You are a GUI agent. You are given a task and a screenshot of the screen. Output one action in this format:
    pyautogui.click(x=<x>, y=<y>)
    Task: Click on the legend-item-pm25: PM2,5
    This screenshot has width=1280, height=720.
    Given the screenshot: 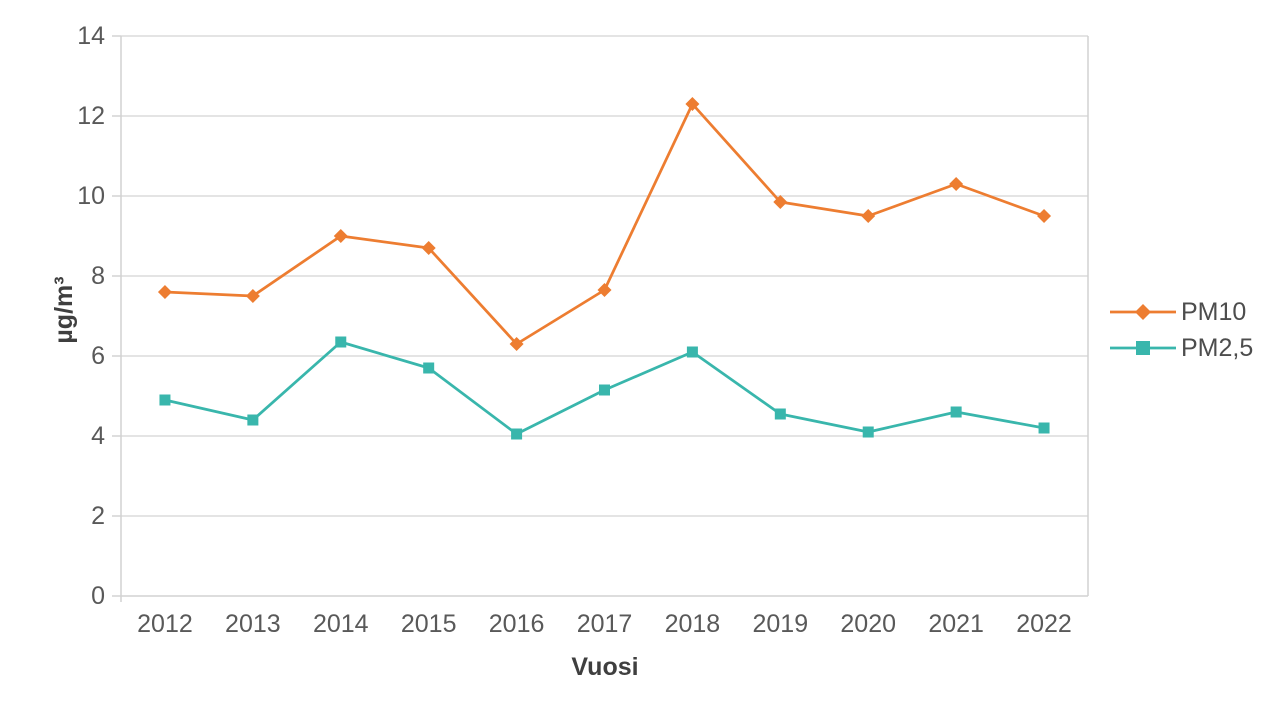 What is the action you would take?
    pyautogui.click(x=1180, y=348)
    